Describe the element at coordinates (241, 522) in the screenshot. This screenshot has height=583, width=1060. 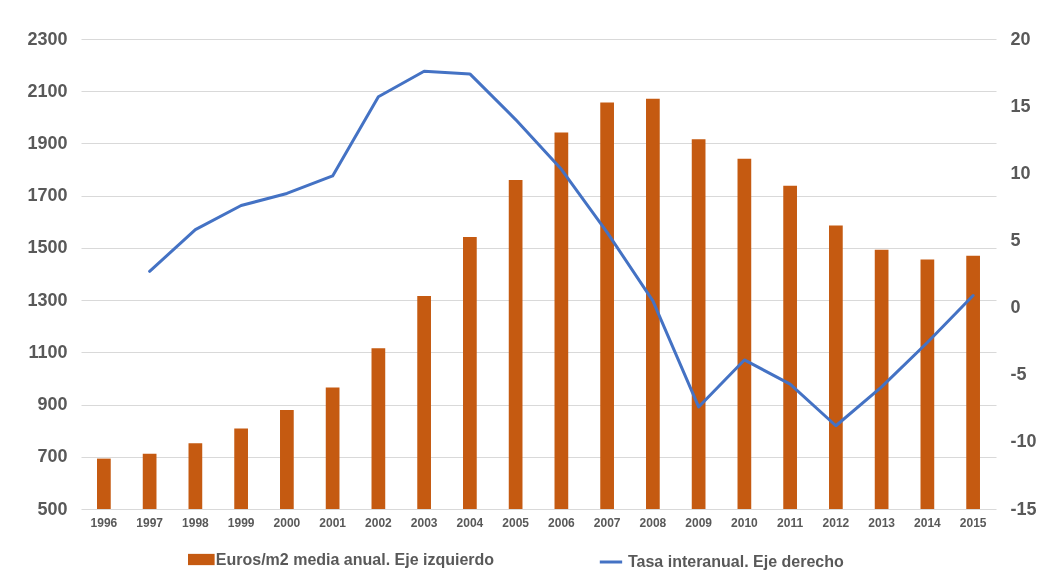
I see `x-tick-label: 1999` at that location.